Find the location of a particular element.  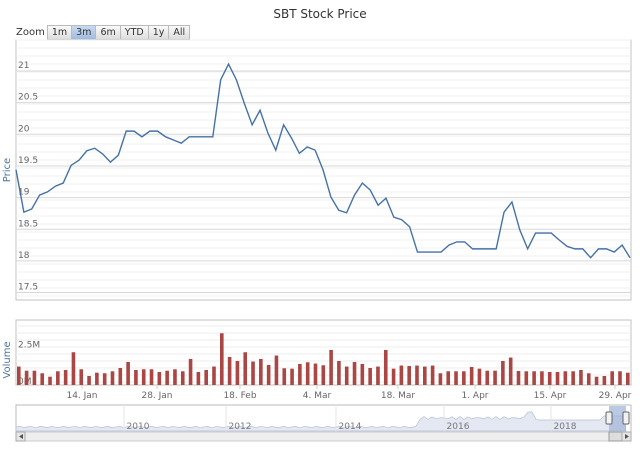

navigator-year-label: 2018 is located at coordinates (565, 427).